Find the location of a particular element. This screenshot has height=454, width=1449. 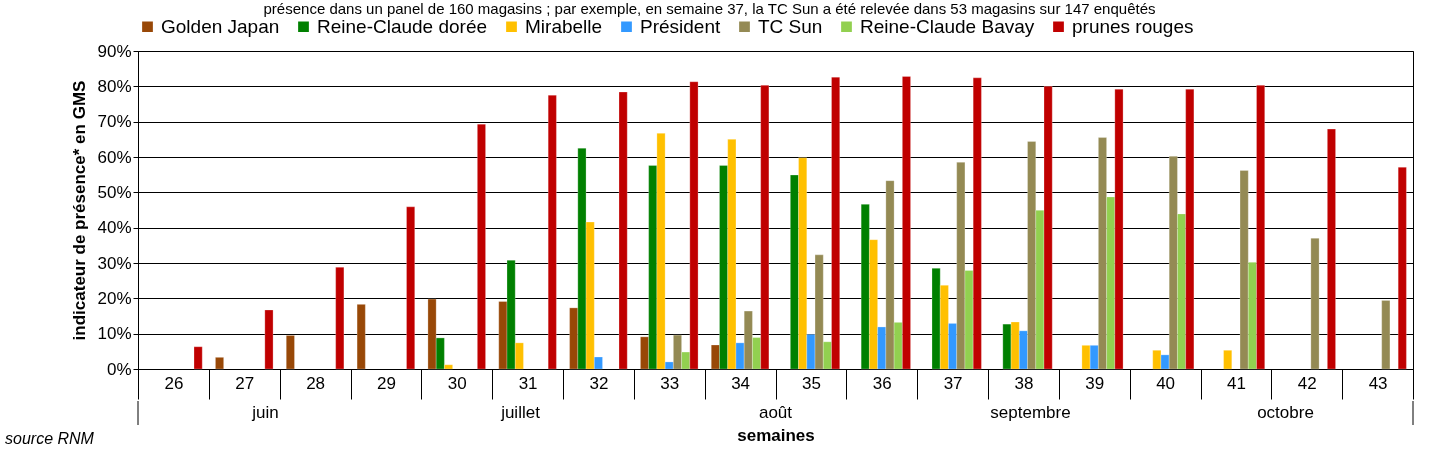

text: présence dans un panel de 160 magasins ; par exemple, en semaine 37, la TC Sun a été relevée dans 53 magasins sur 147 enquêtés is located at coordinates (709, 8).